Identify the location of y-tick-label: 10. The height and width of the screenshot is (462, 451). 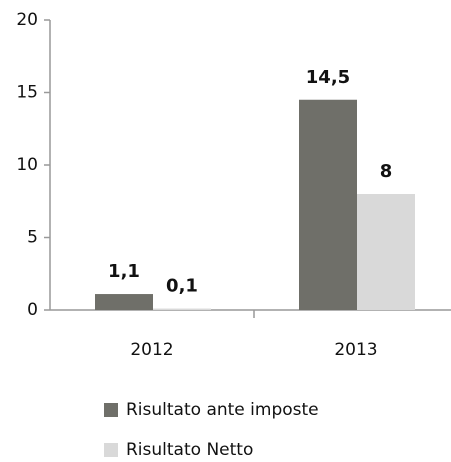
(27, 165).